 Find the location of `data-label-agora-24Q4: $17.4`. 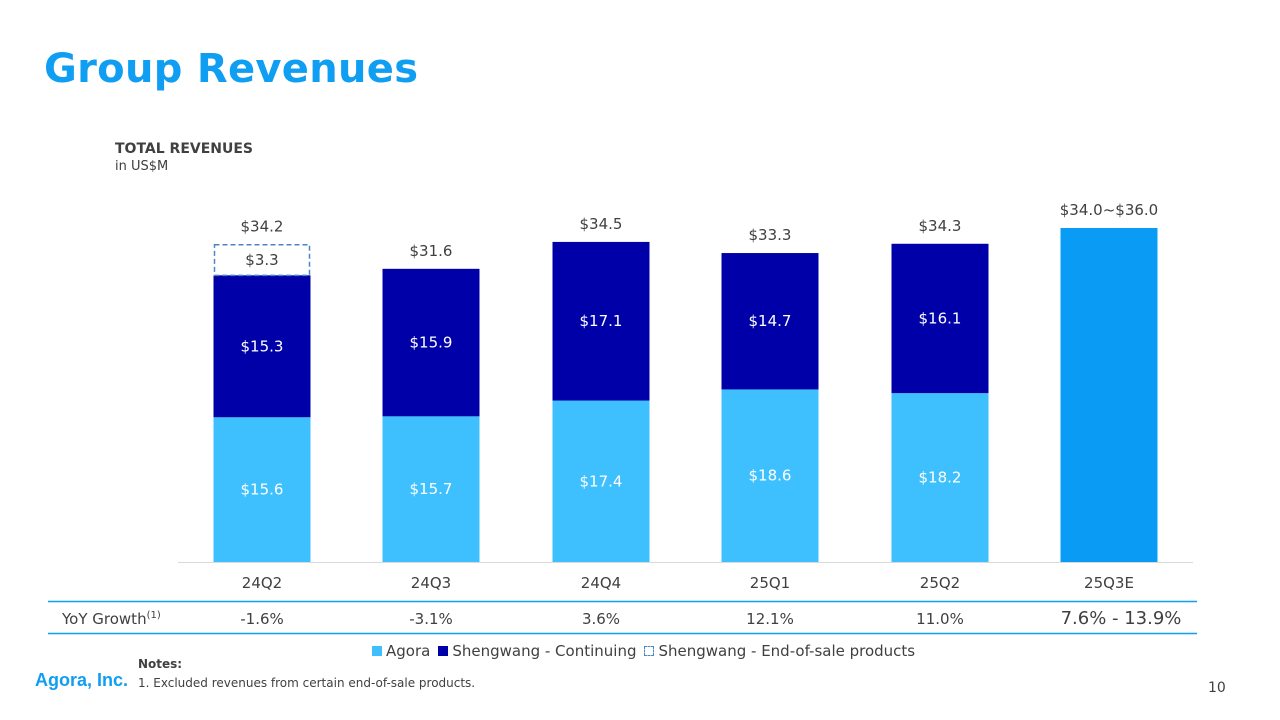

data-label-agora-24Q4: $17.4 is located at coordinates (601, 481).